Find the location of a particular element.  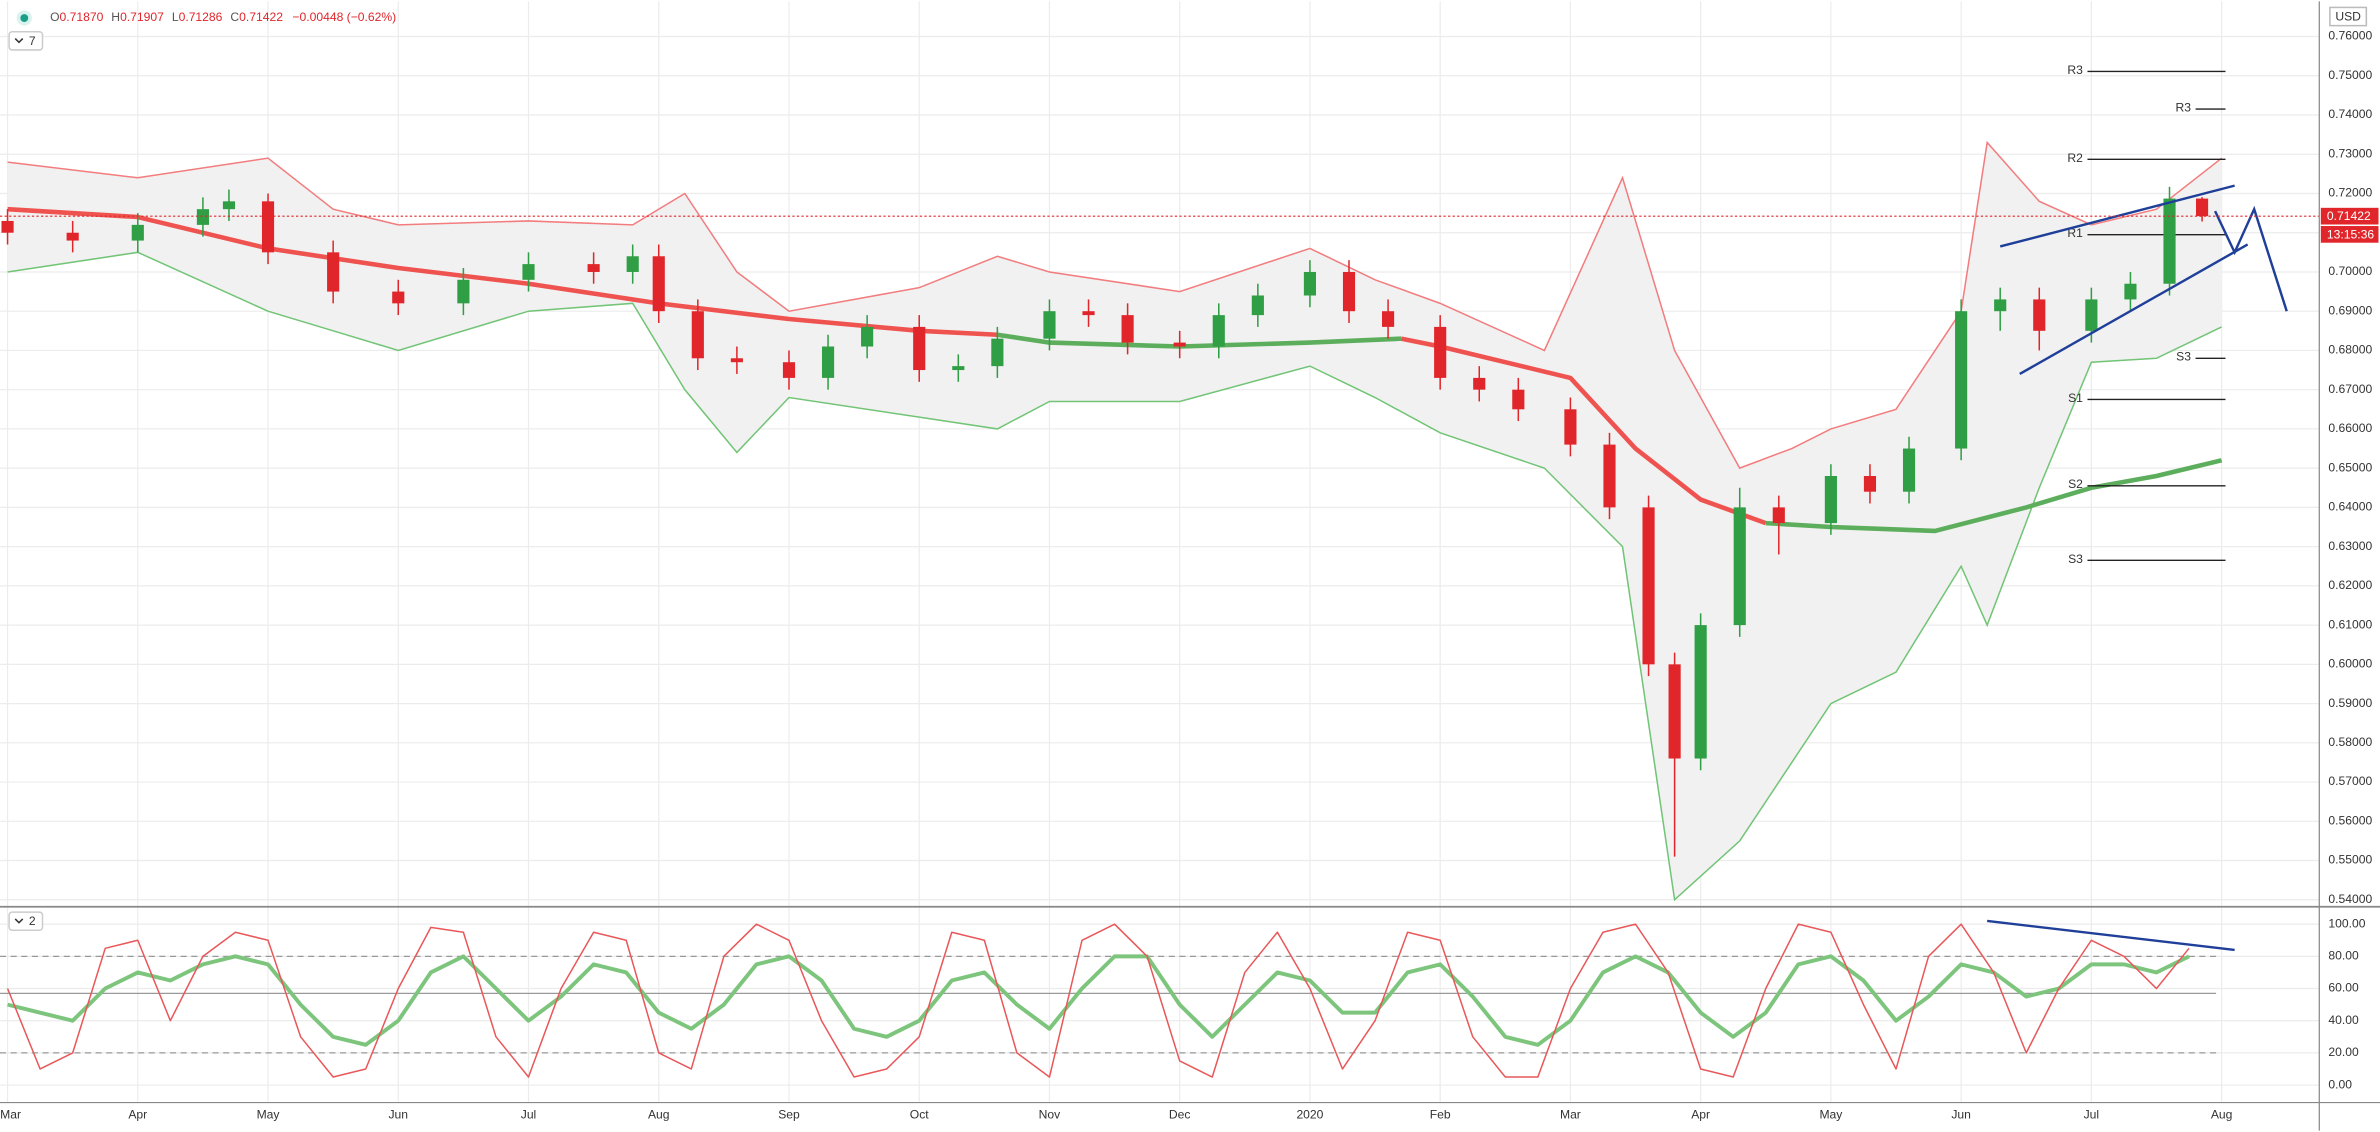

indicator-count: 2 is located at coordinates (32, 921).